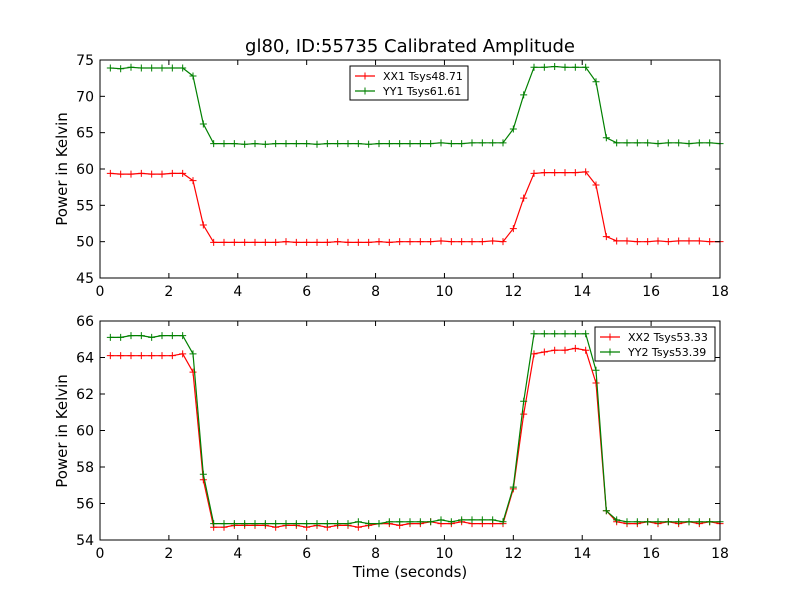 This screenshot has width=800, height=600. What do you see at coordinates (582, 292) in the screenshot?
I see `plot-top-xtick-label: 14` at bounding box center [582, 292].